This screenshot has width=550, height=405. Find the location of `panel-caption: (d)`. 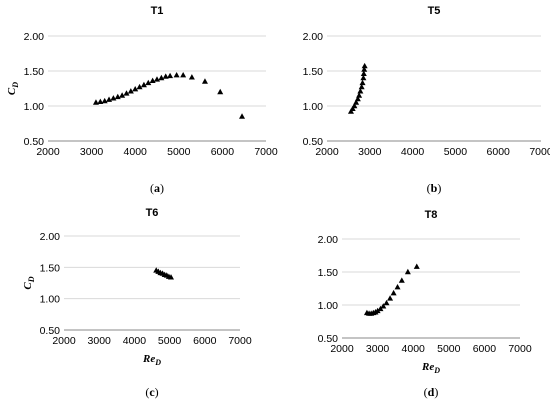

panel-caption: (d) is located at coordinates (431, 392).